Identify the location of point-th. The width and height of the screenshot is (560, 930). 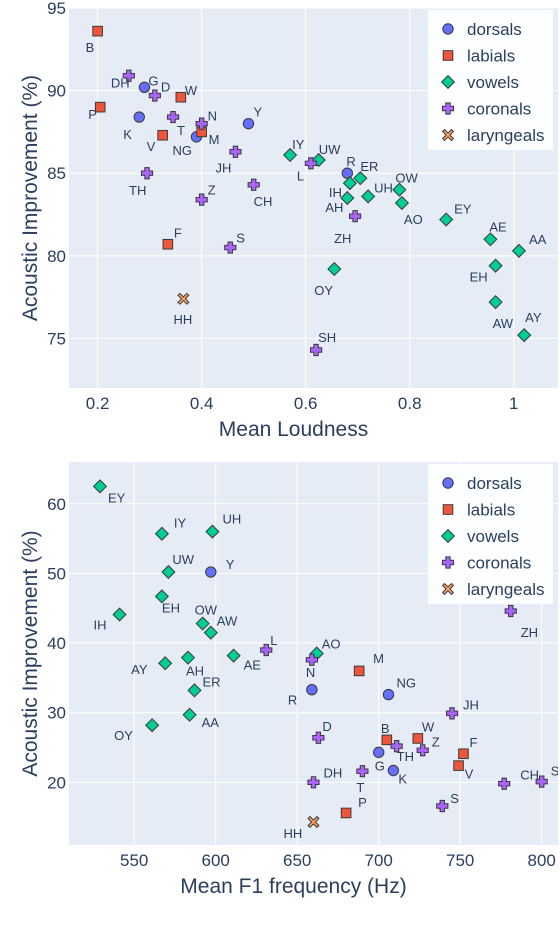
(147, 173).